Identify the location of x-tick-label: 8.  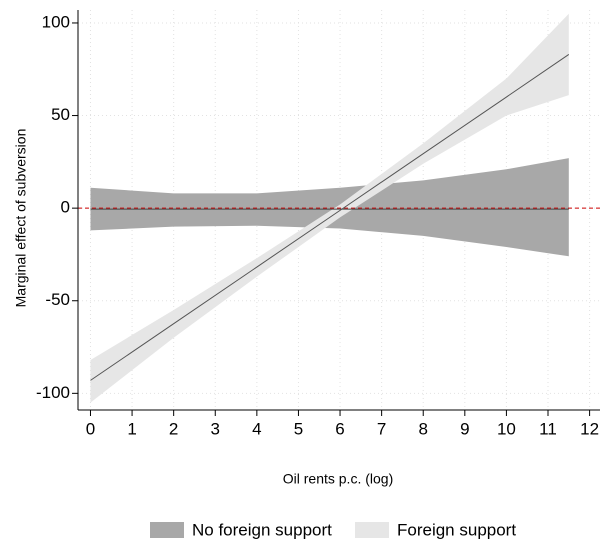
(422, 428).